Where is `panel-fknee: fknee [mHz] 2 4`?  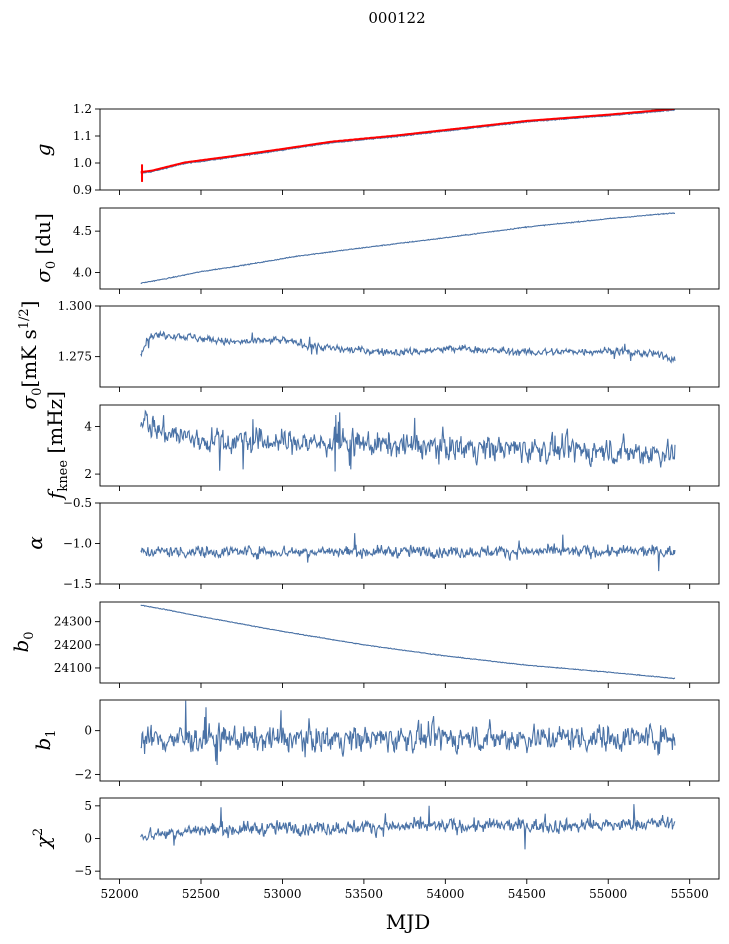
panel-fknee: fknee [mHz] 2 4 is located at coordinates (381, 446).